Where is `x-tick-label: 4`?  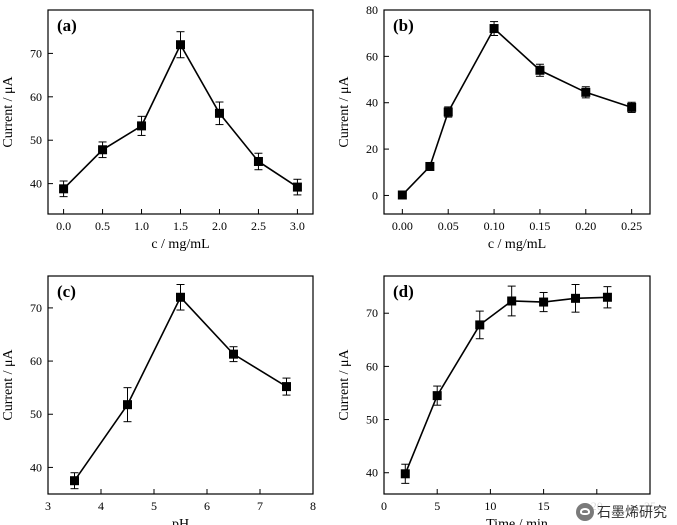 x-tick-label: 4 is located at coordinates (101, 506).